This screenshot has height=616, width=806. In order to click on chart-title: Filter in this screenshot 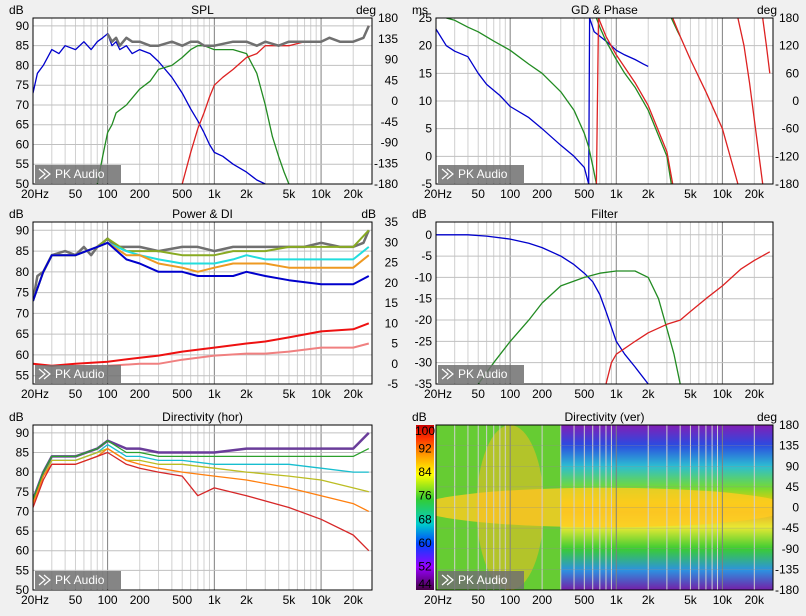, I will do `click(604, 214)`.